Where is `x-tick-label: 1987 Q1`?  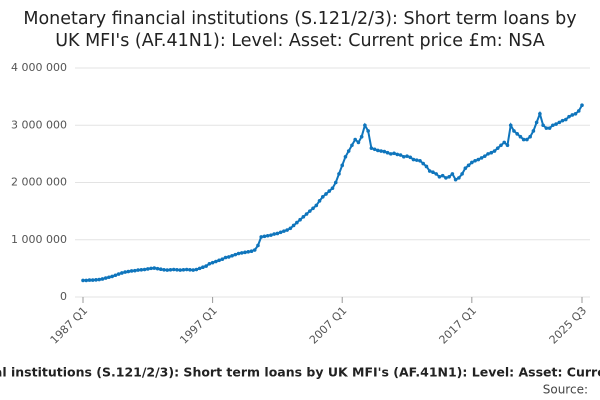
x-tick-label: 1987 Q1 is located at coordinates (69, 325).